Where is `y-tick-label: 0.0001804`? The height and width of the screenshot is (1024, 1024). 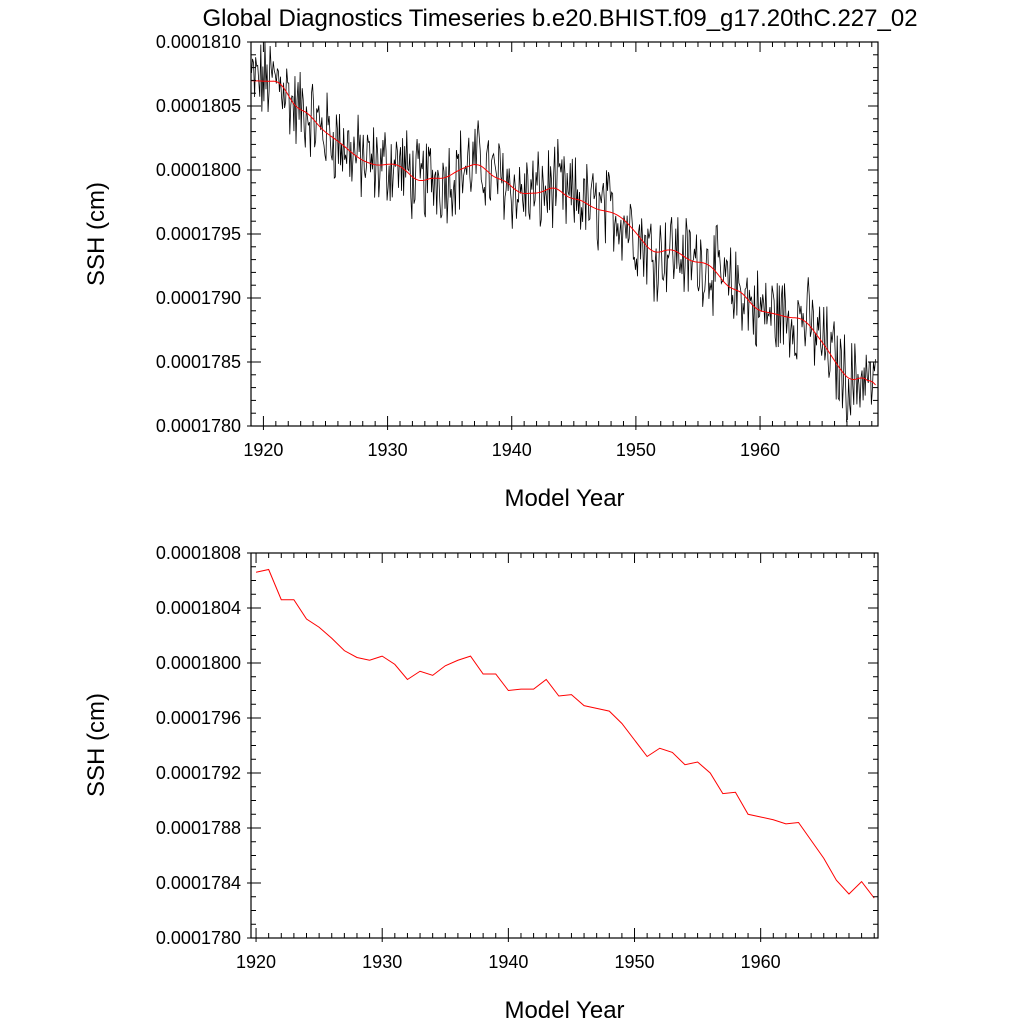
y-tick-label: 0.0001804 is located at coordinates (198, 608).